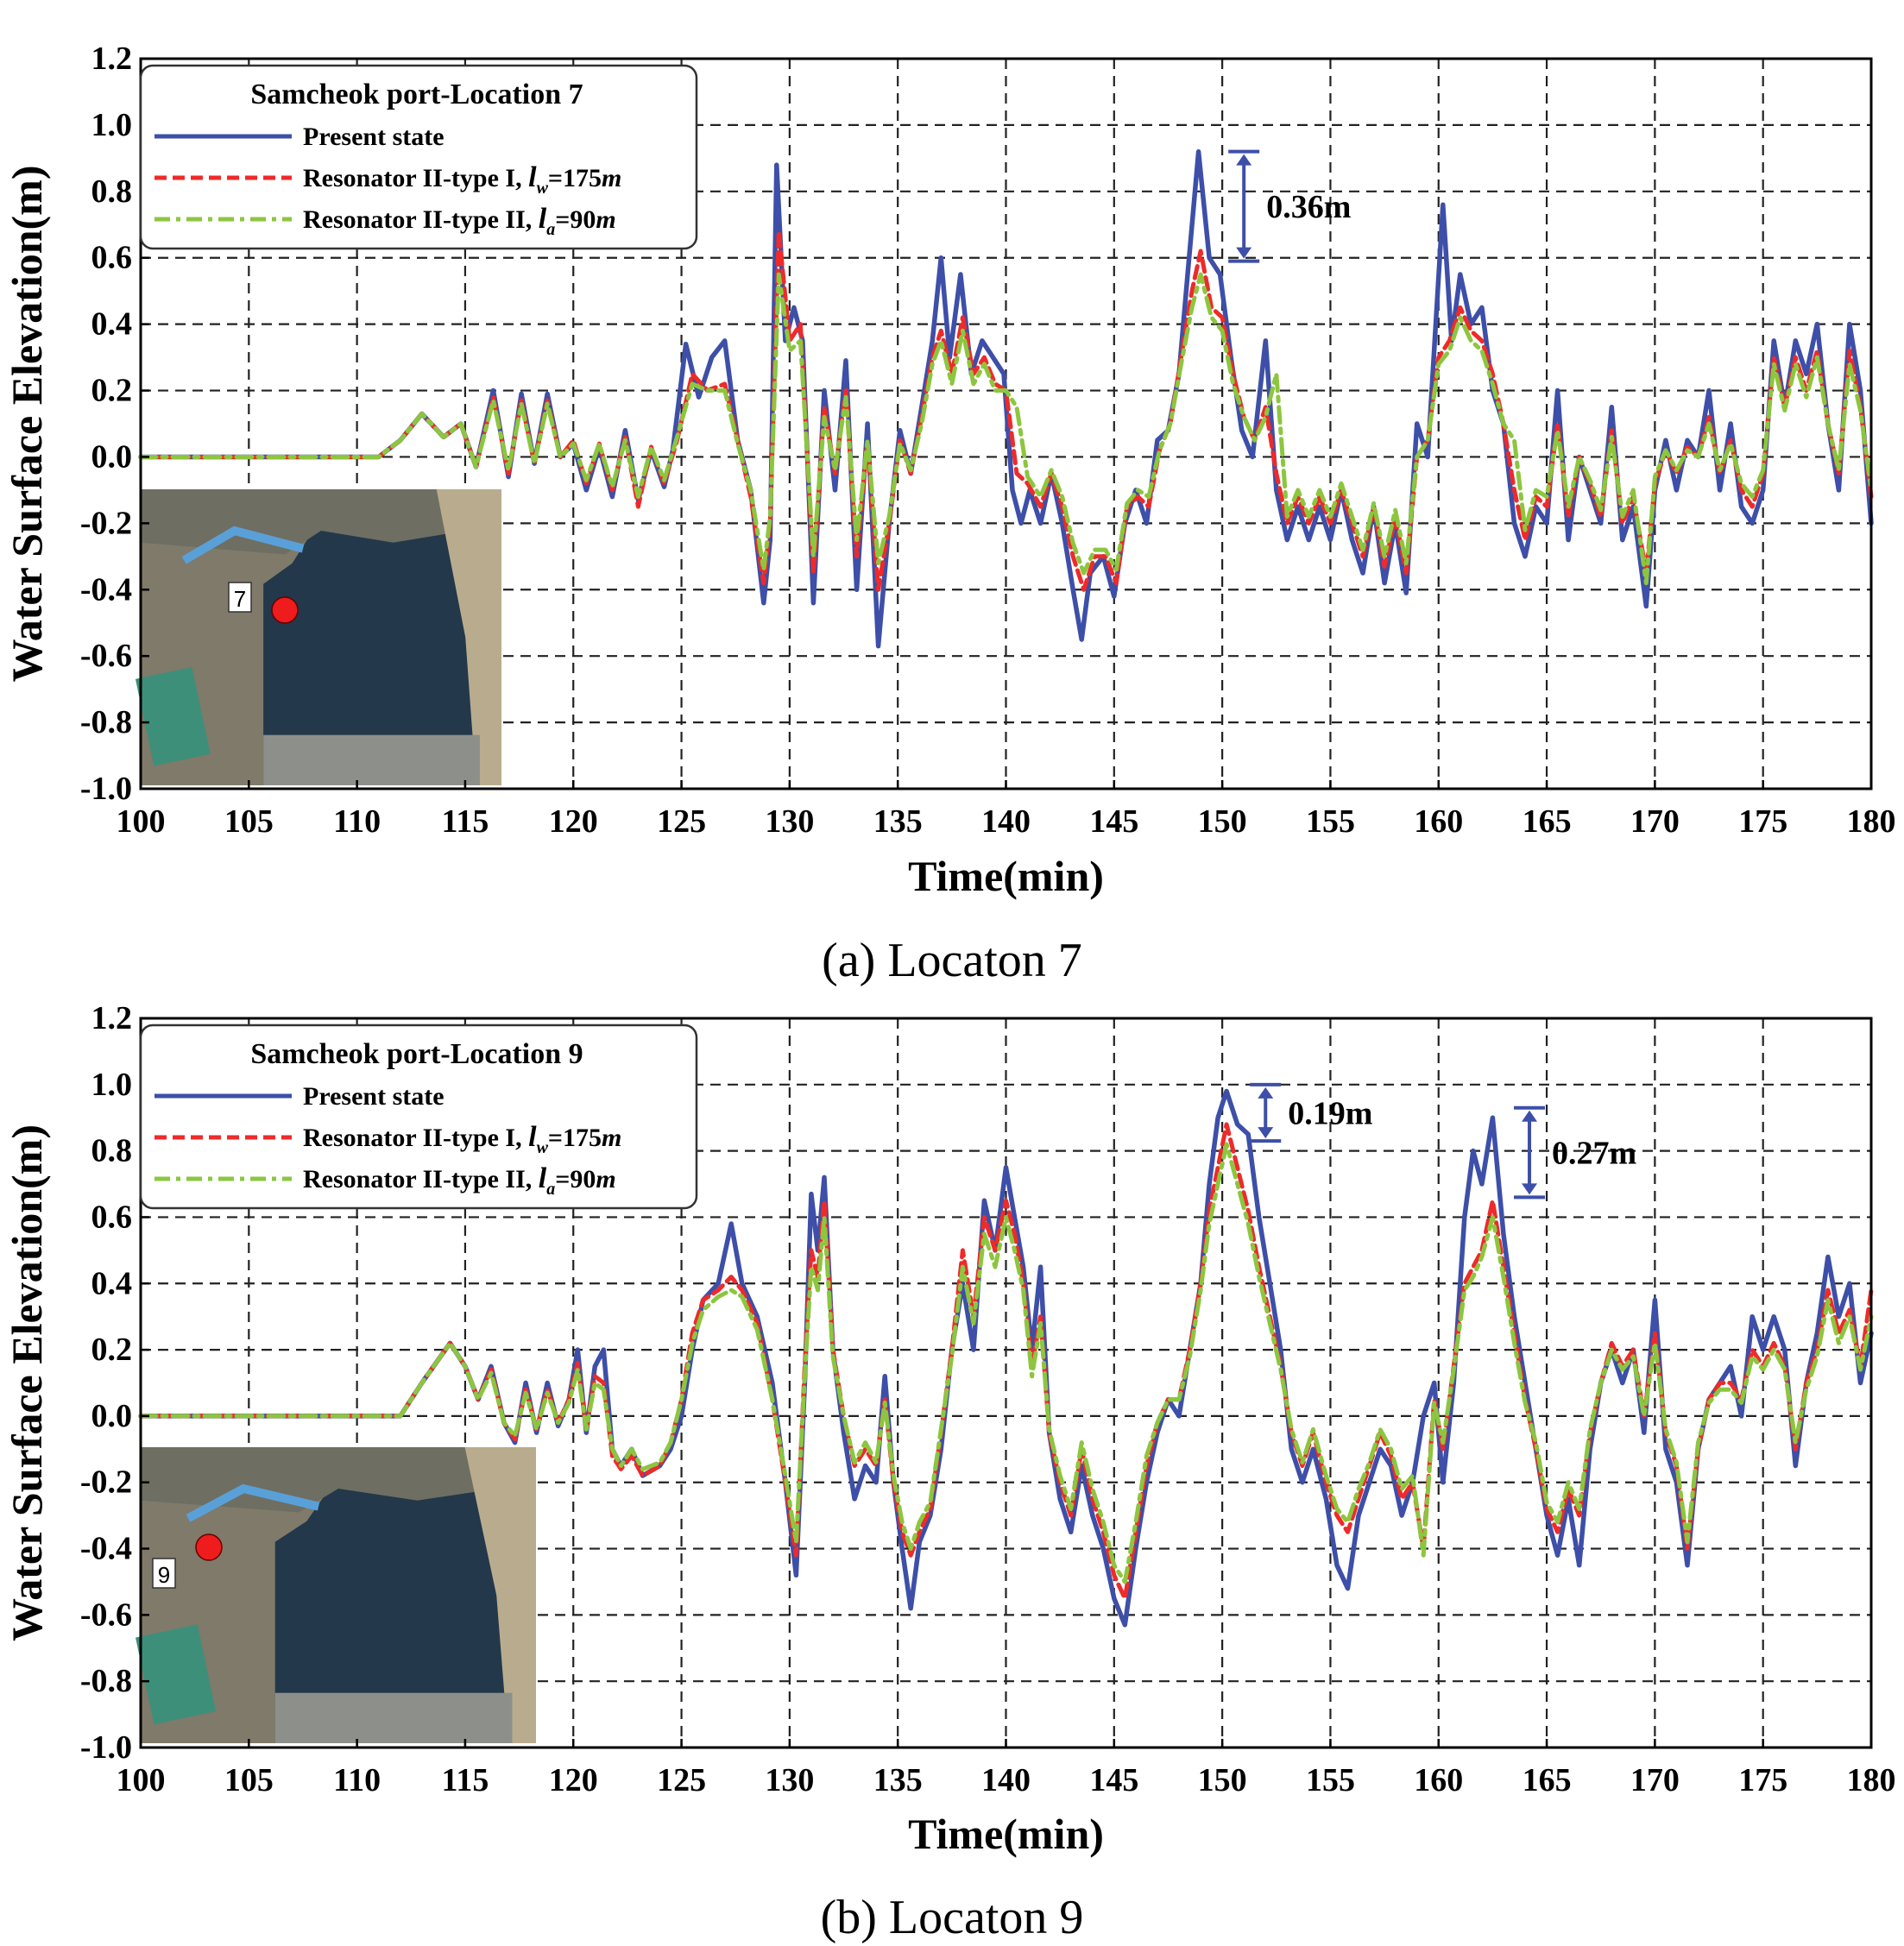 This screenshot has width=1904, height=1946. I want to click on location-label: 7, so click(240, 599).